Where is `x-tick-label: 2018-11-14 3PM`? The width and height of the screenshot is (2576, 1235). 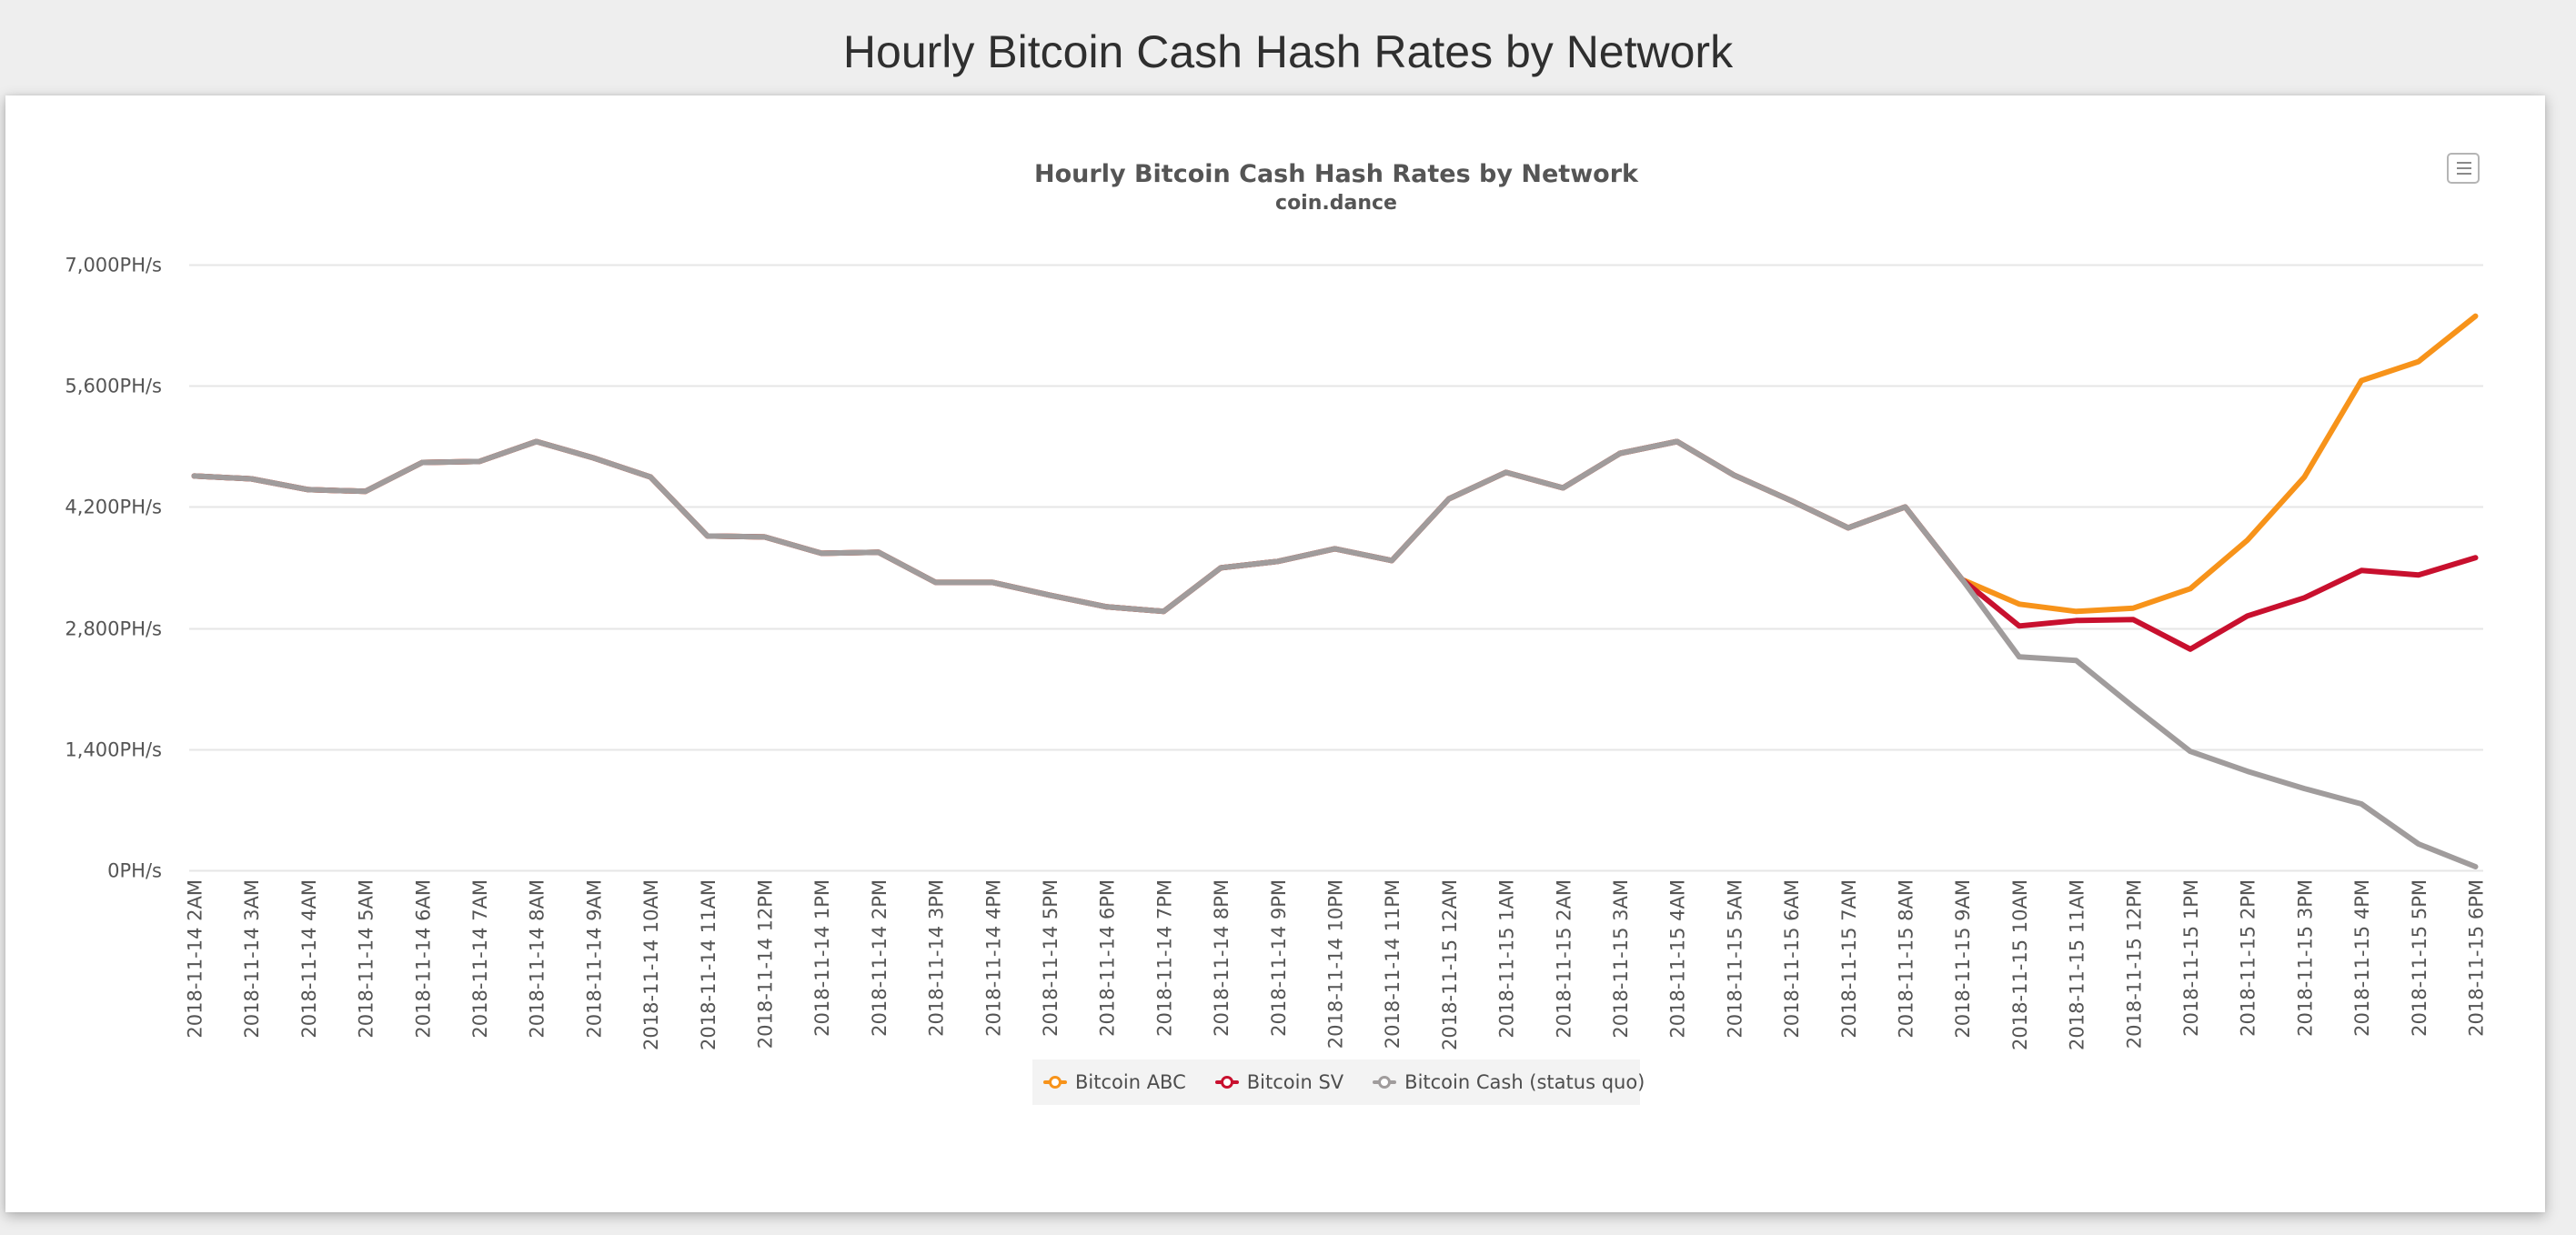
x-tick-label: 2018-11-14 3PM is located at coordinates (937, 958).